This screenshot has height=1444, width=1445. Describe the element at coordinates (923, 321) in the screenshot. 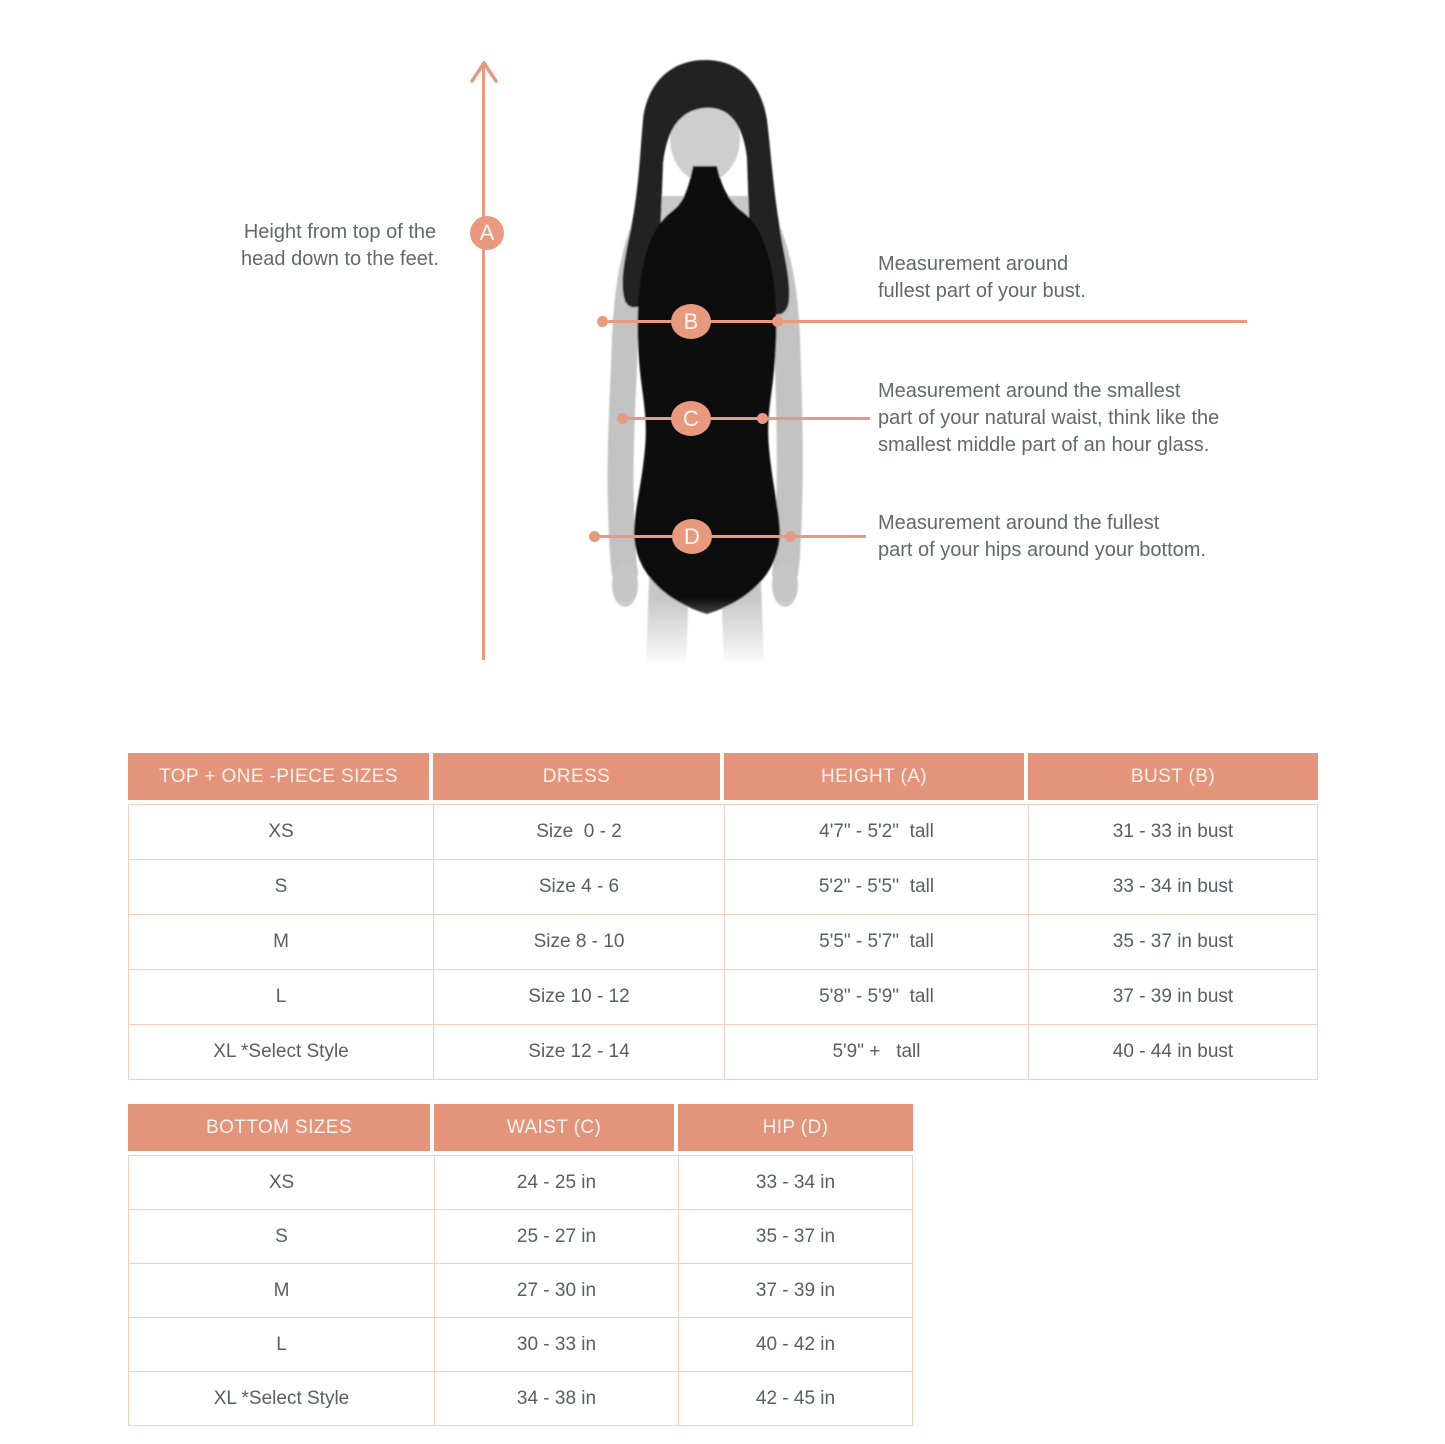

I see `bust-line` at that location.